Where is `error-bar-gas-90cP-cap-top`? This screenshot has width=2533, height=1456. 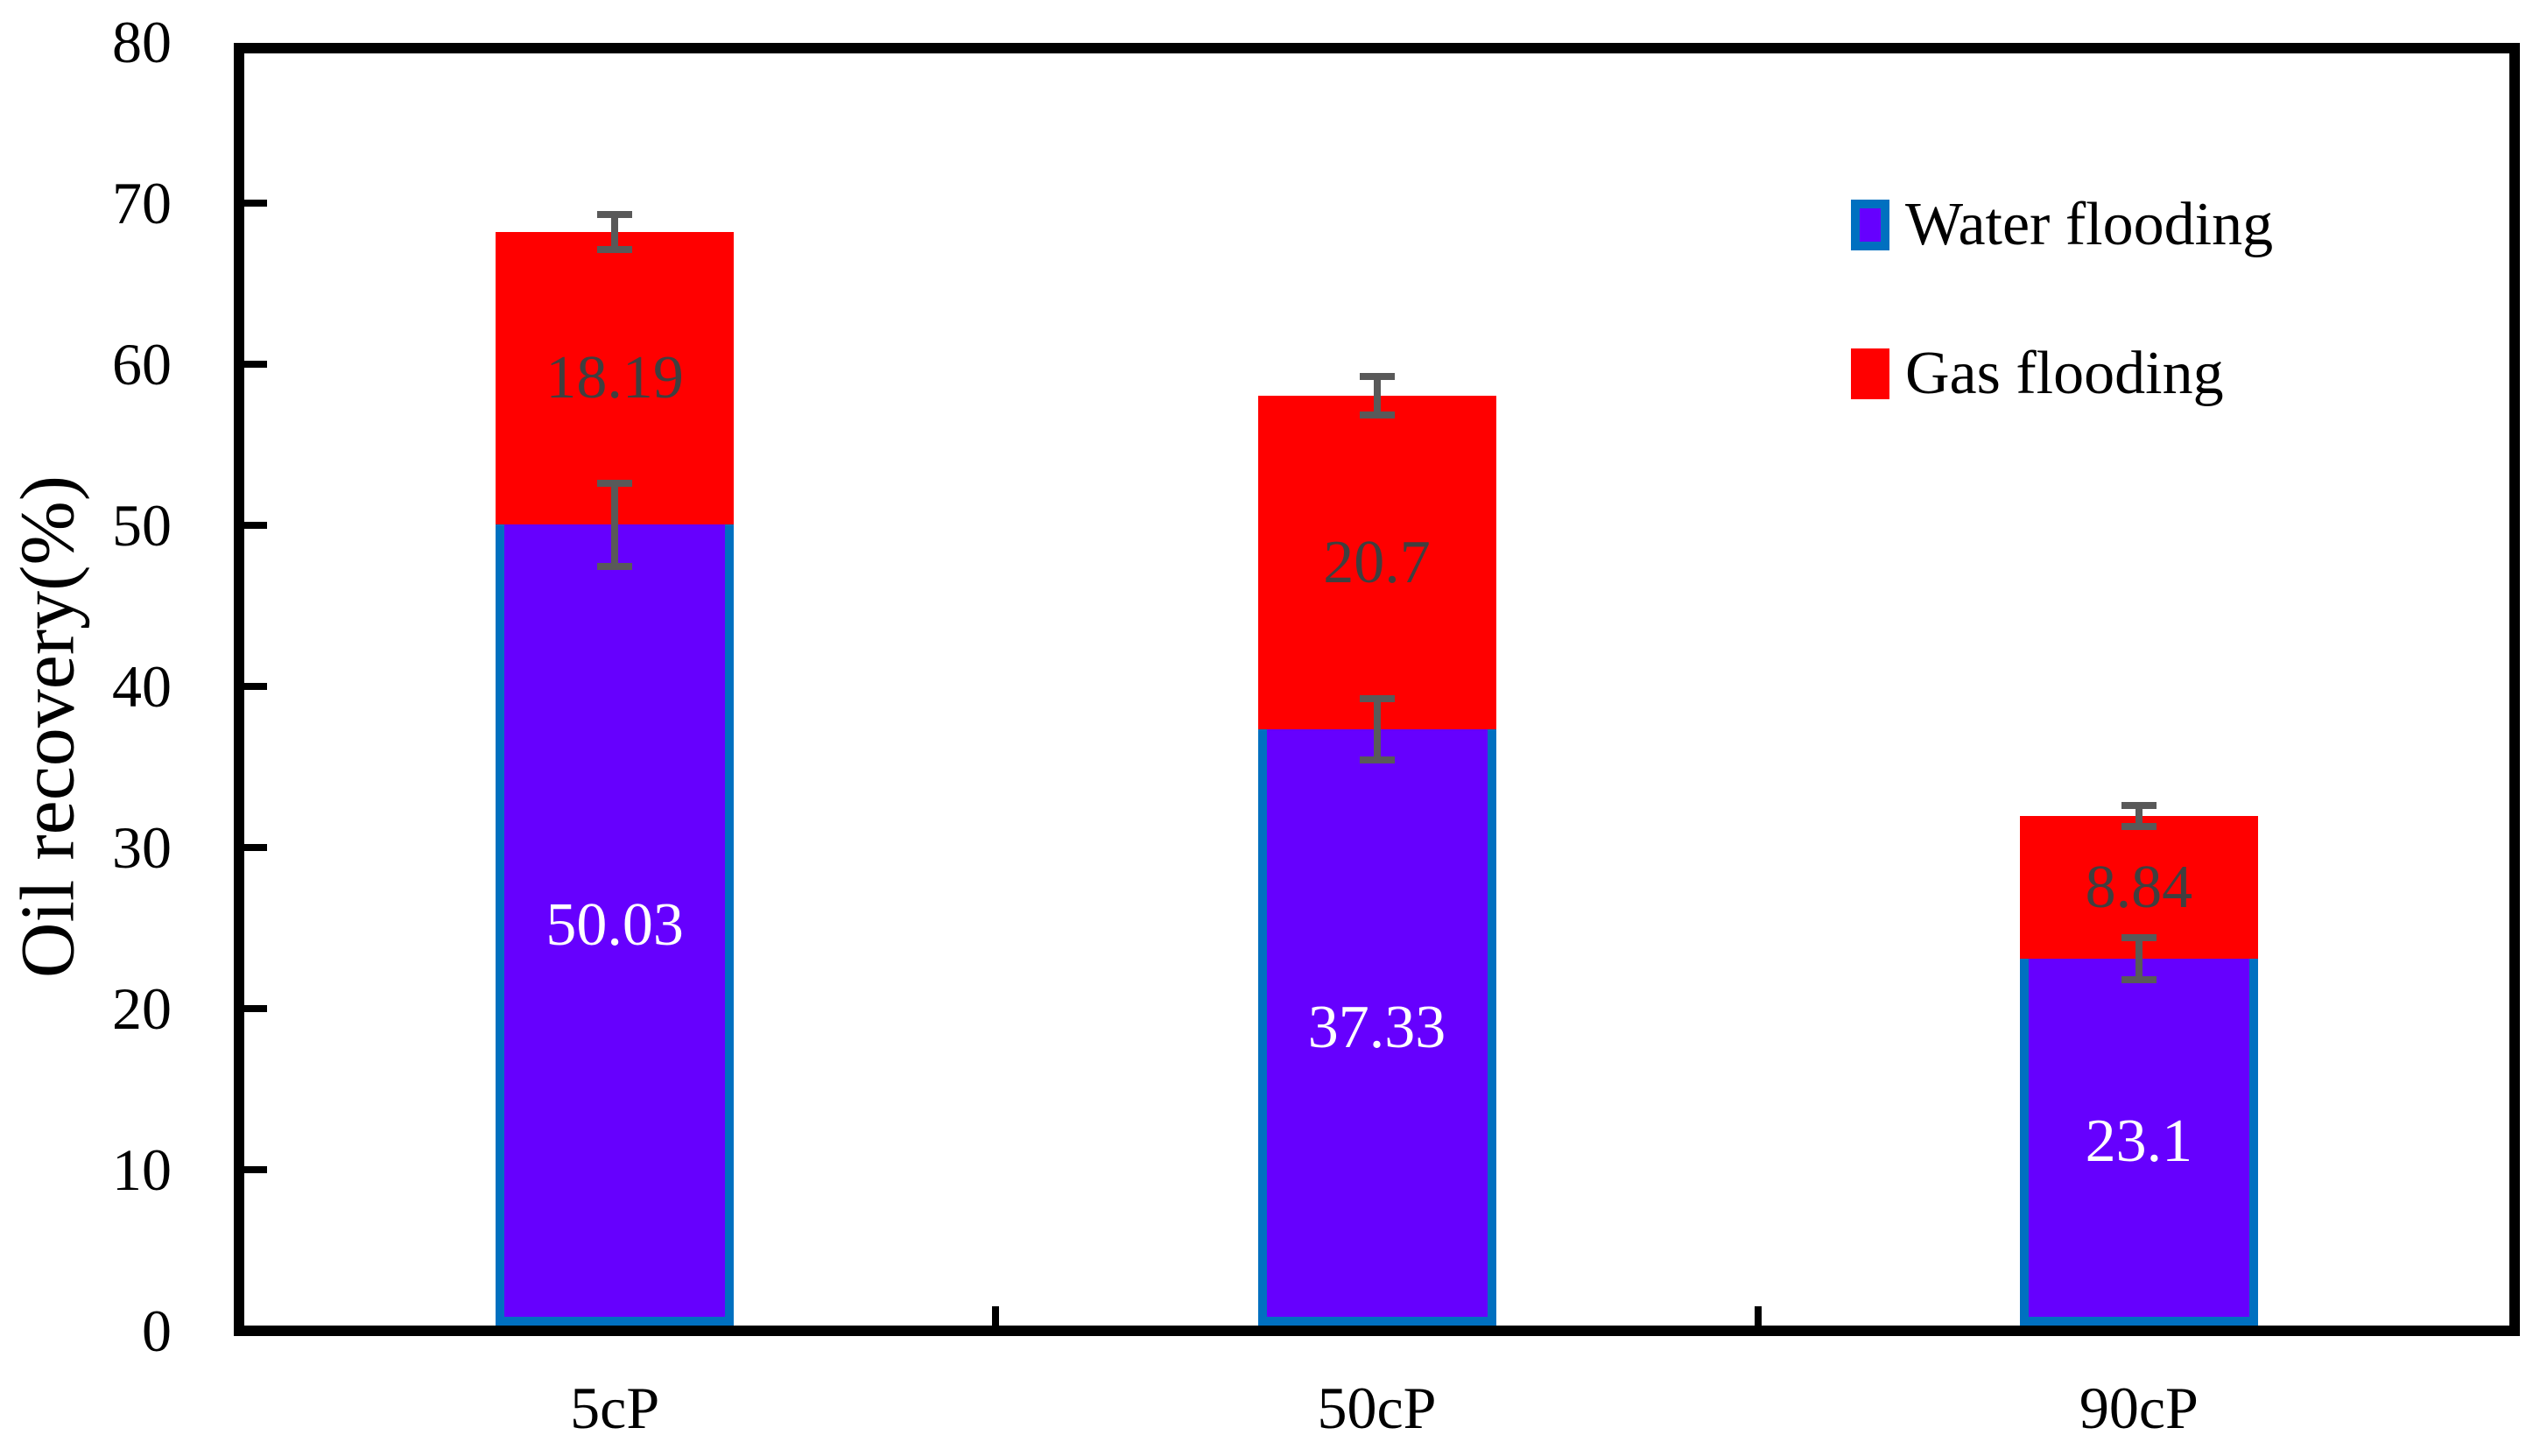
error-bar-gas-90cP-cap-top is located at coordinates (2139, 806).